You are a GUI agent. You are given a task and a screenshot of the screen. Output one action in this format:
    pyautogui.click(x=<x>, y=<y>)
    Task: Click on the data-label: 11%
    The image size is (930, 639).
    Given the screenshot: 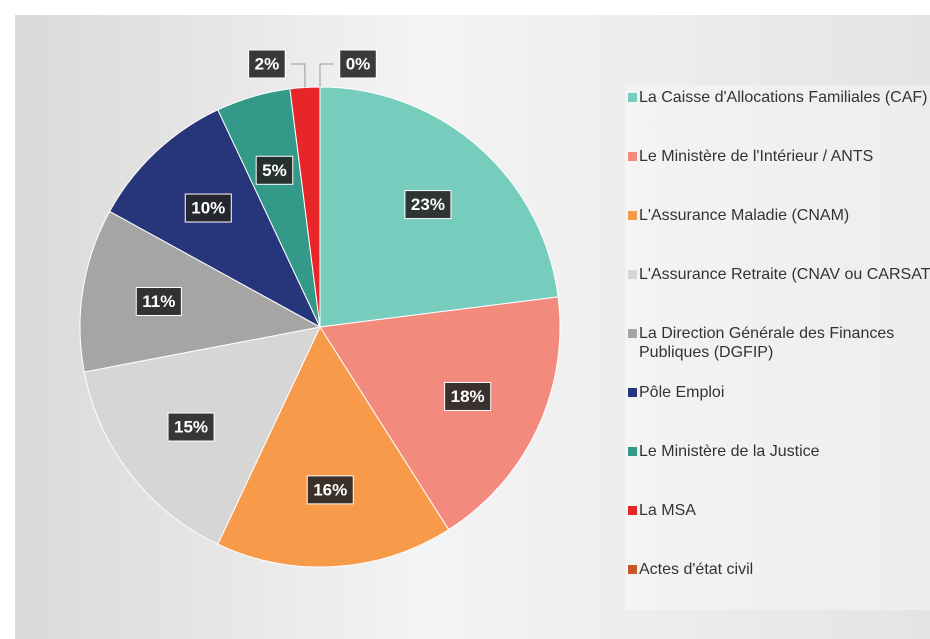 What is the action you would take?
    pyautogui.click(x=158, y=301)
    